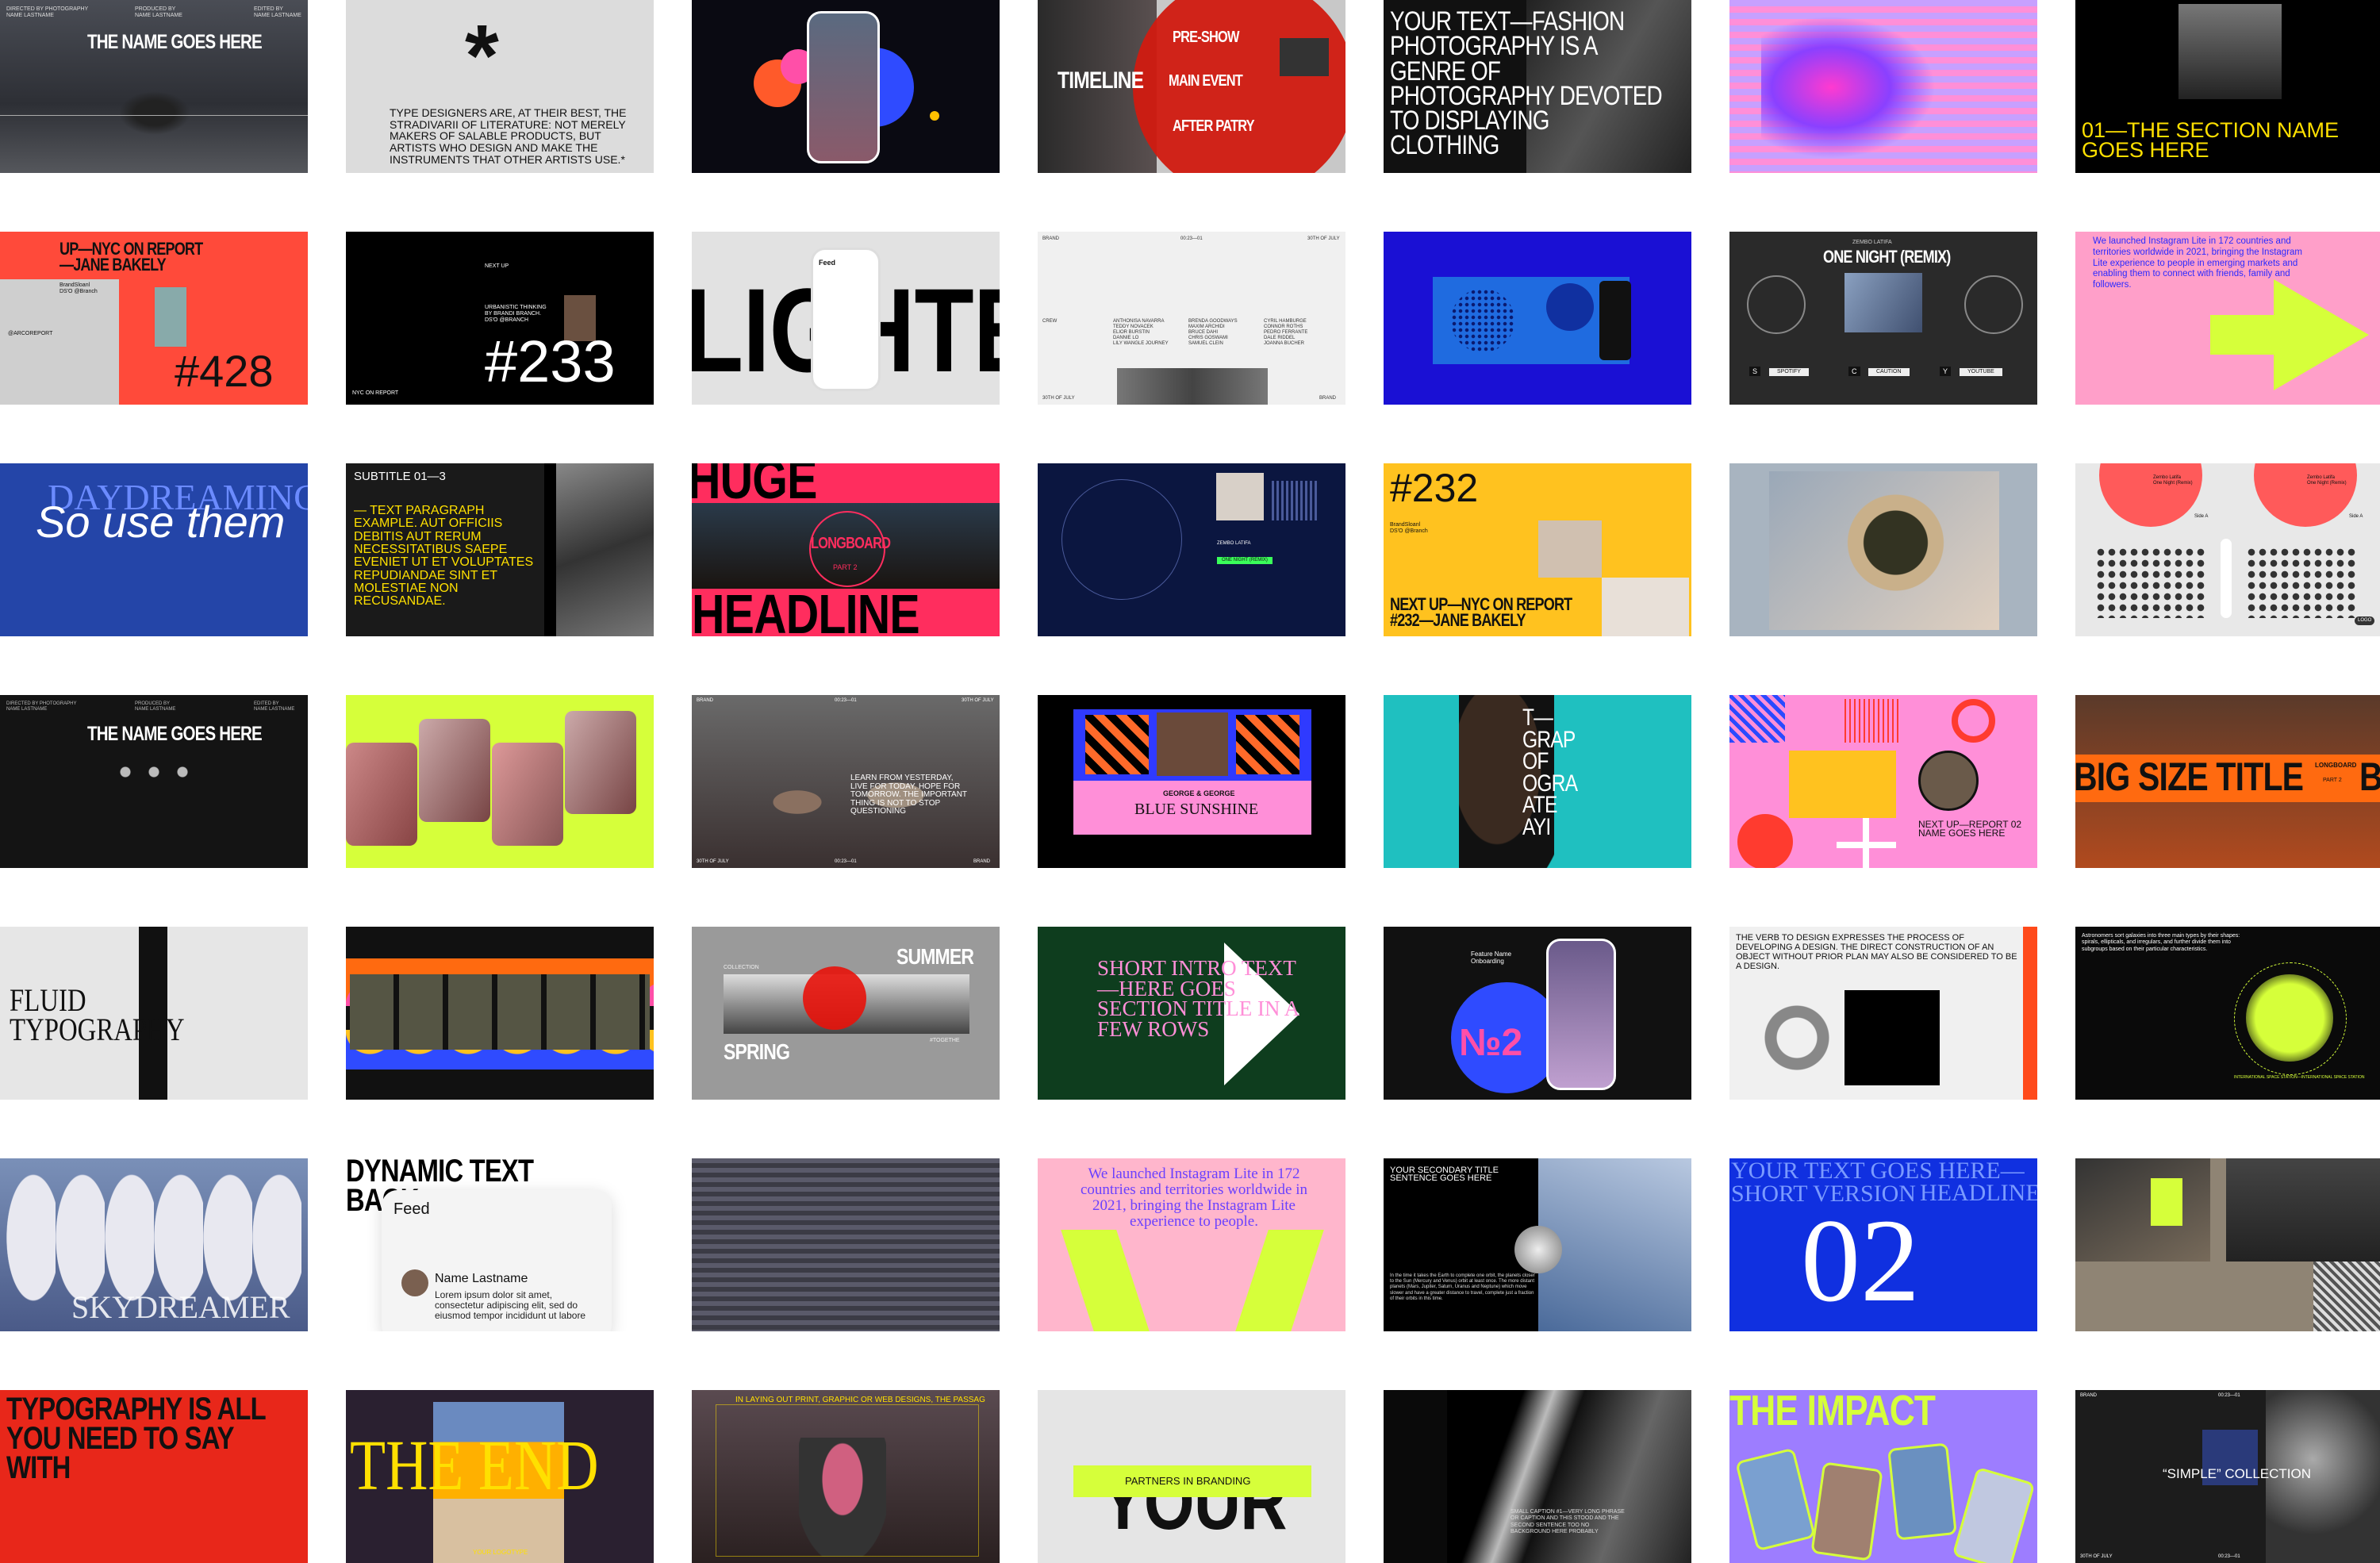 This screenshot has width=2380, height=1563. I want to click on feed-user-name: Name Lastname, so click(481, 1278).